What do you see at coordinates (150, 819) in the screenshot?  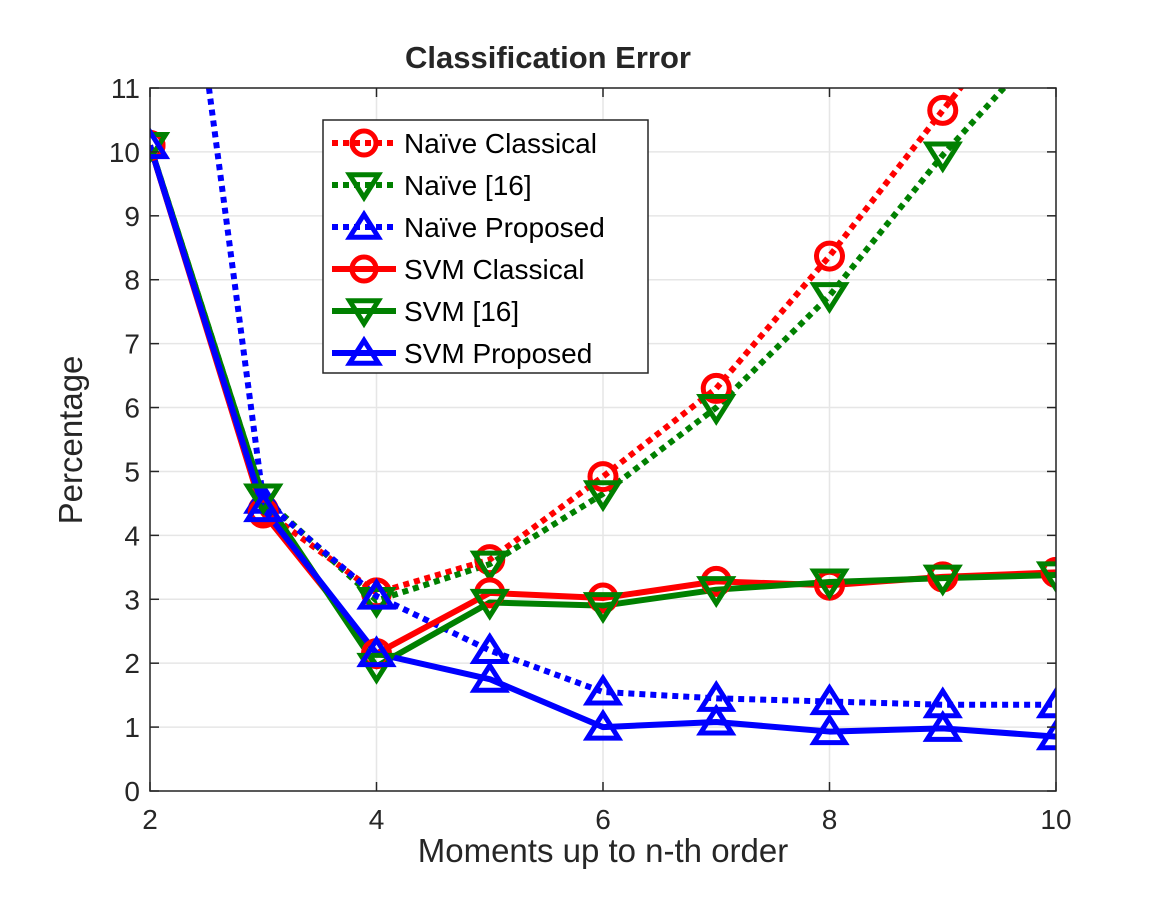 I see `x-tick-label: 2` at bounding box center [150, 819].